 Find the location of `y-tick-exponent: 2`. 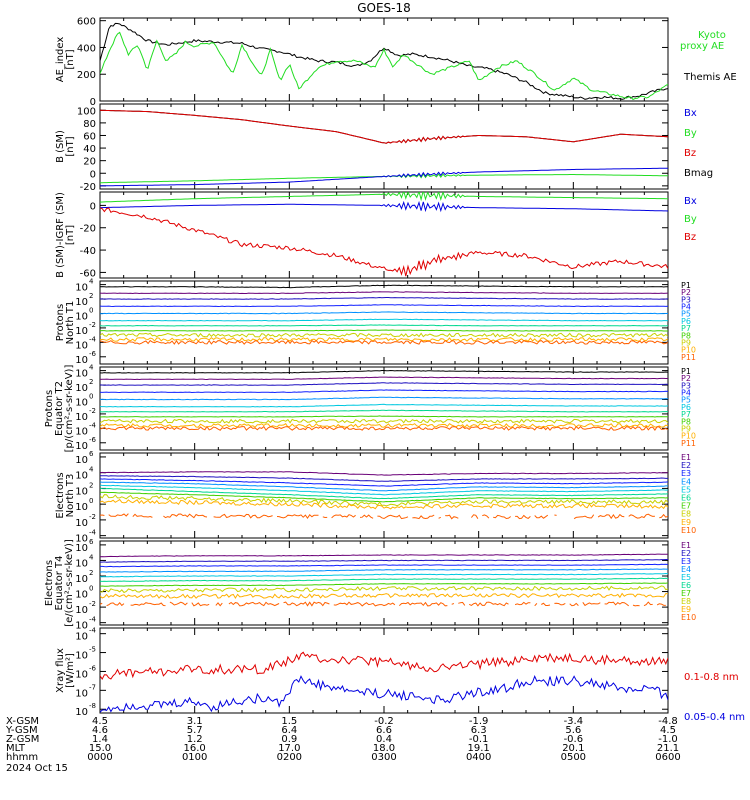

y-tick-exponent: 2 is located at coordinates (91, 573).